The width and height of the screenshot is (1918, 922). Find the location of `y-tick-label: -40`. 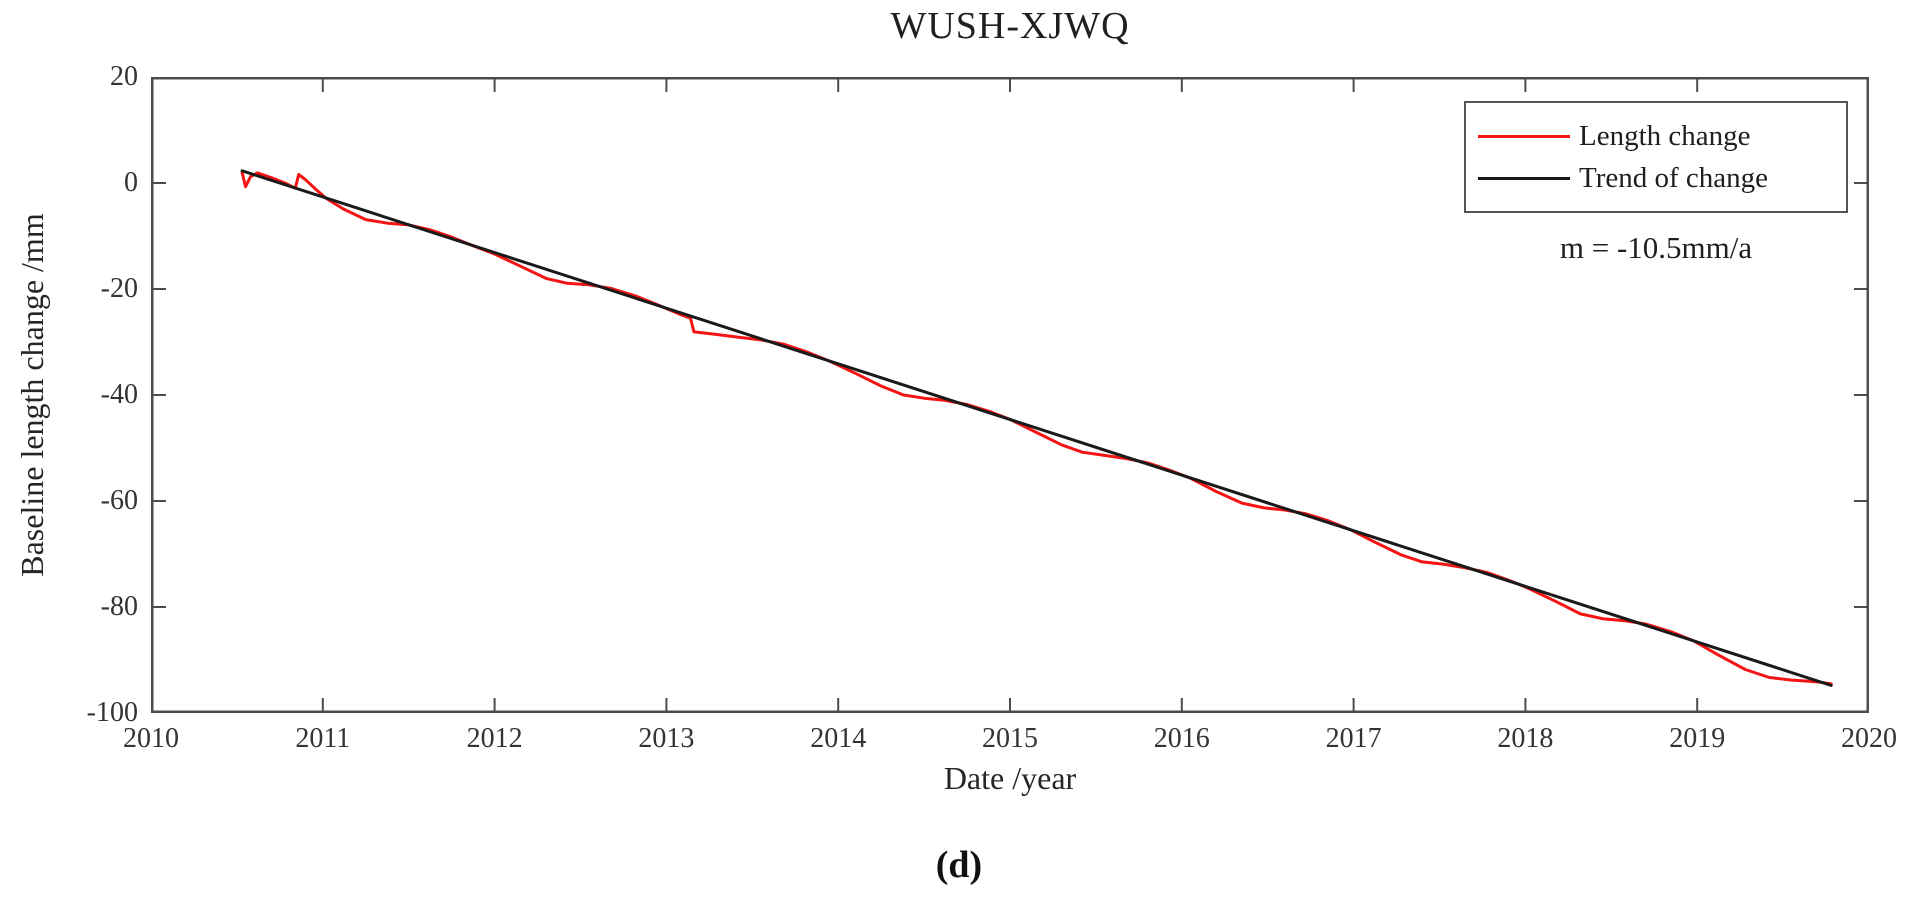

y-tick-label: -40 is located at coordinates (119, 394).